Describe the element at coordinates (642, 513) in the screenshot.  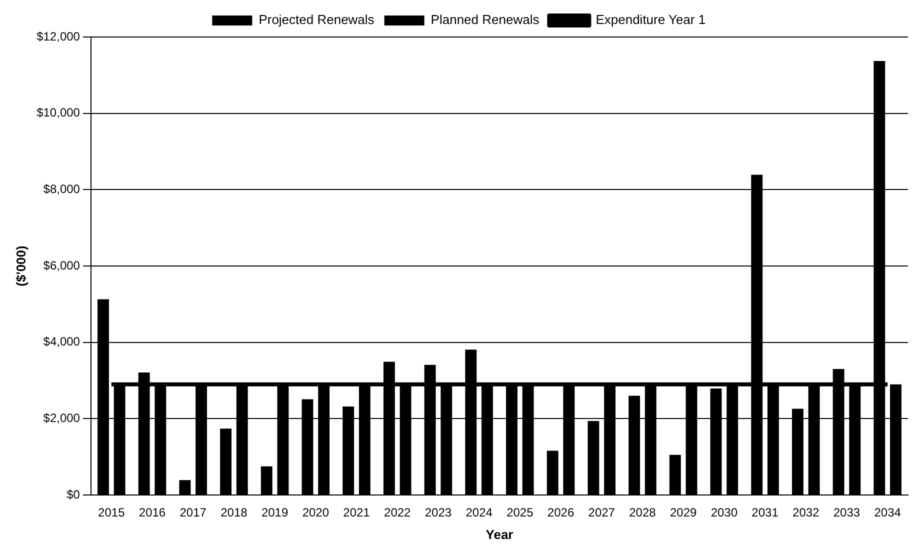
I see `x-tick-label: 2028` at that location.